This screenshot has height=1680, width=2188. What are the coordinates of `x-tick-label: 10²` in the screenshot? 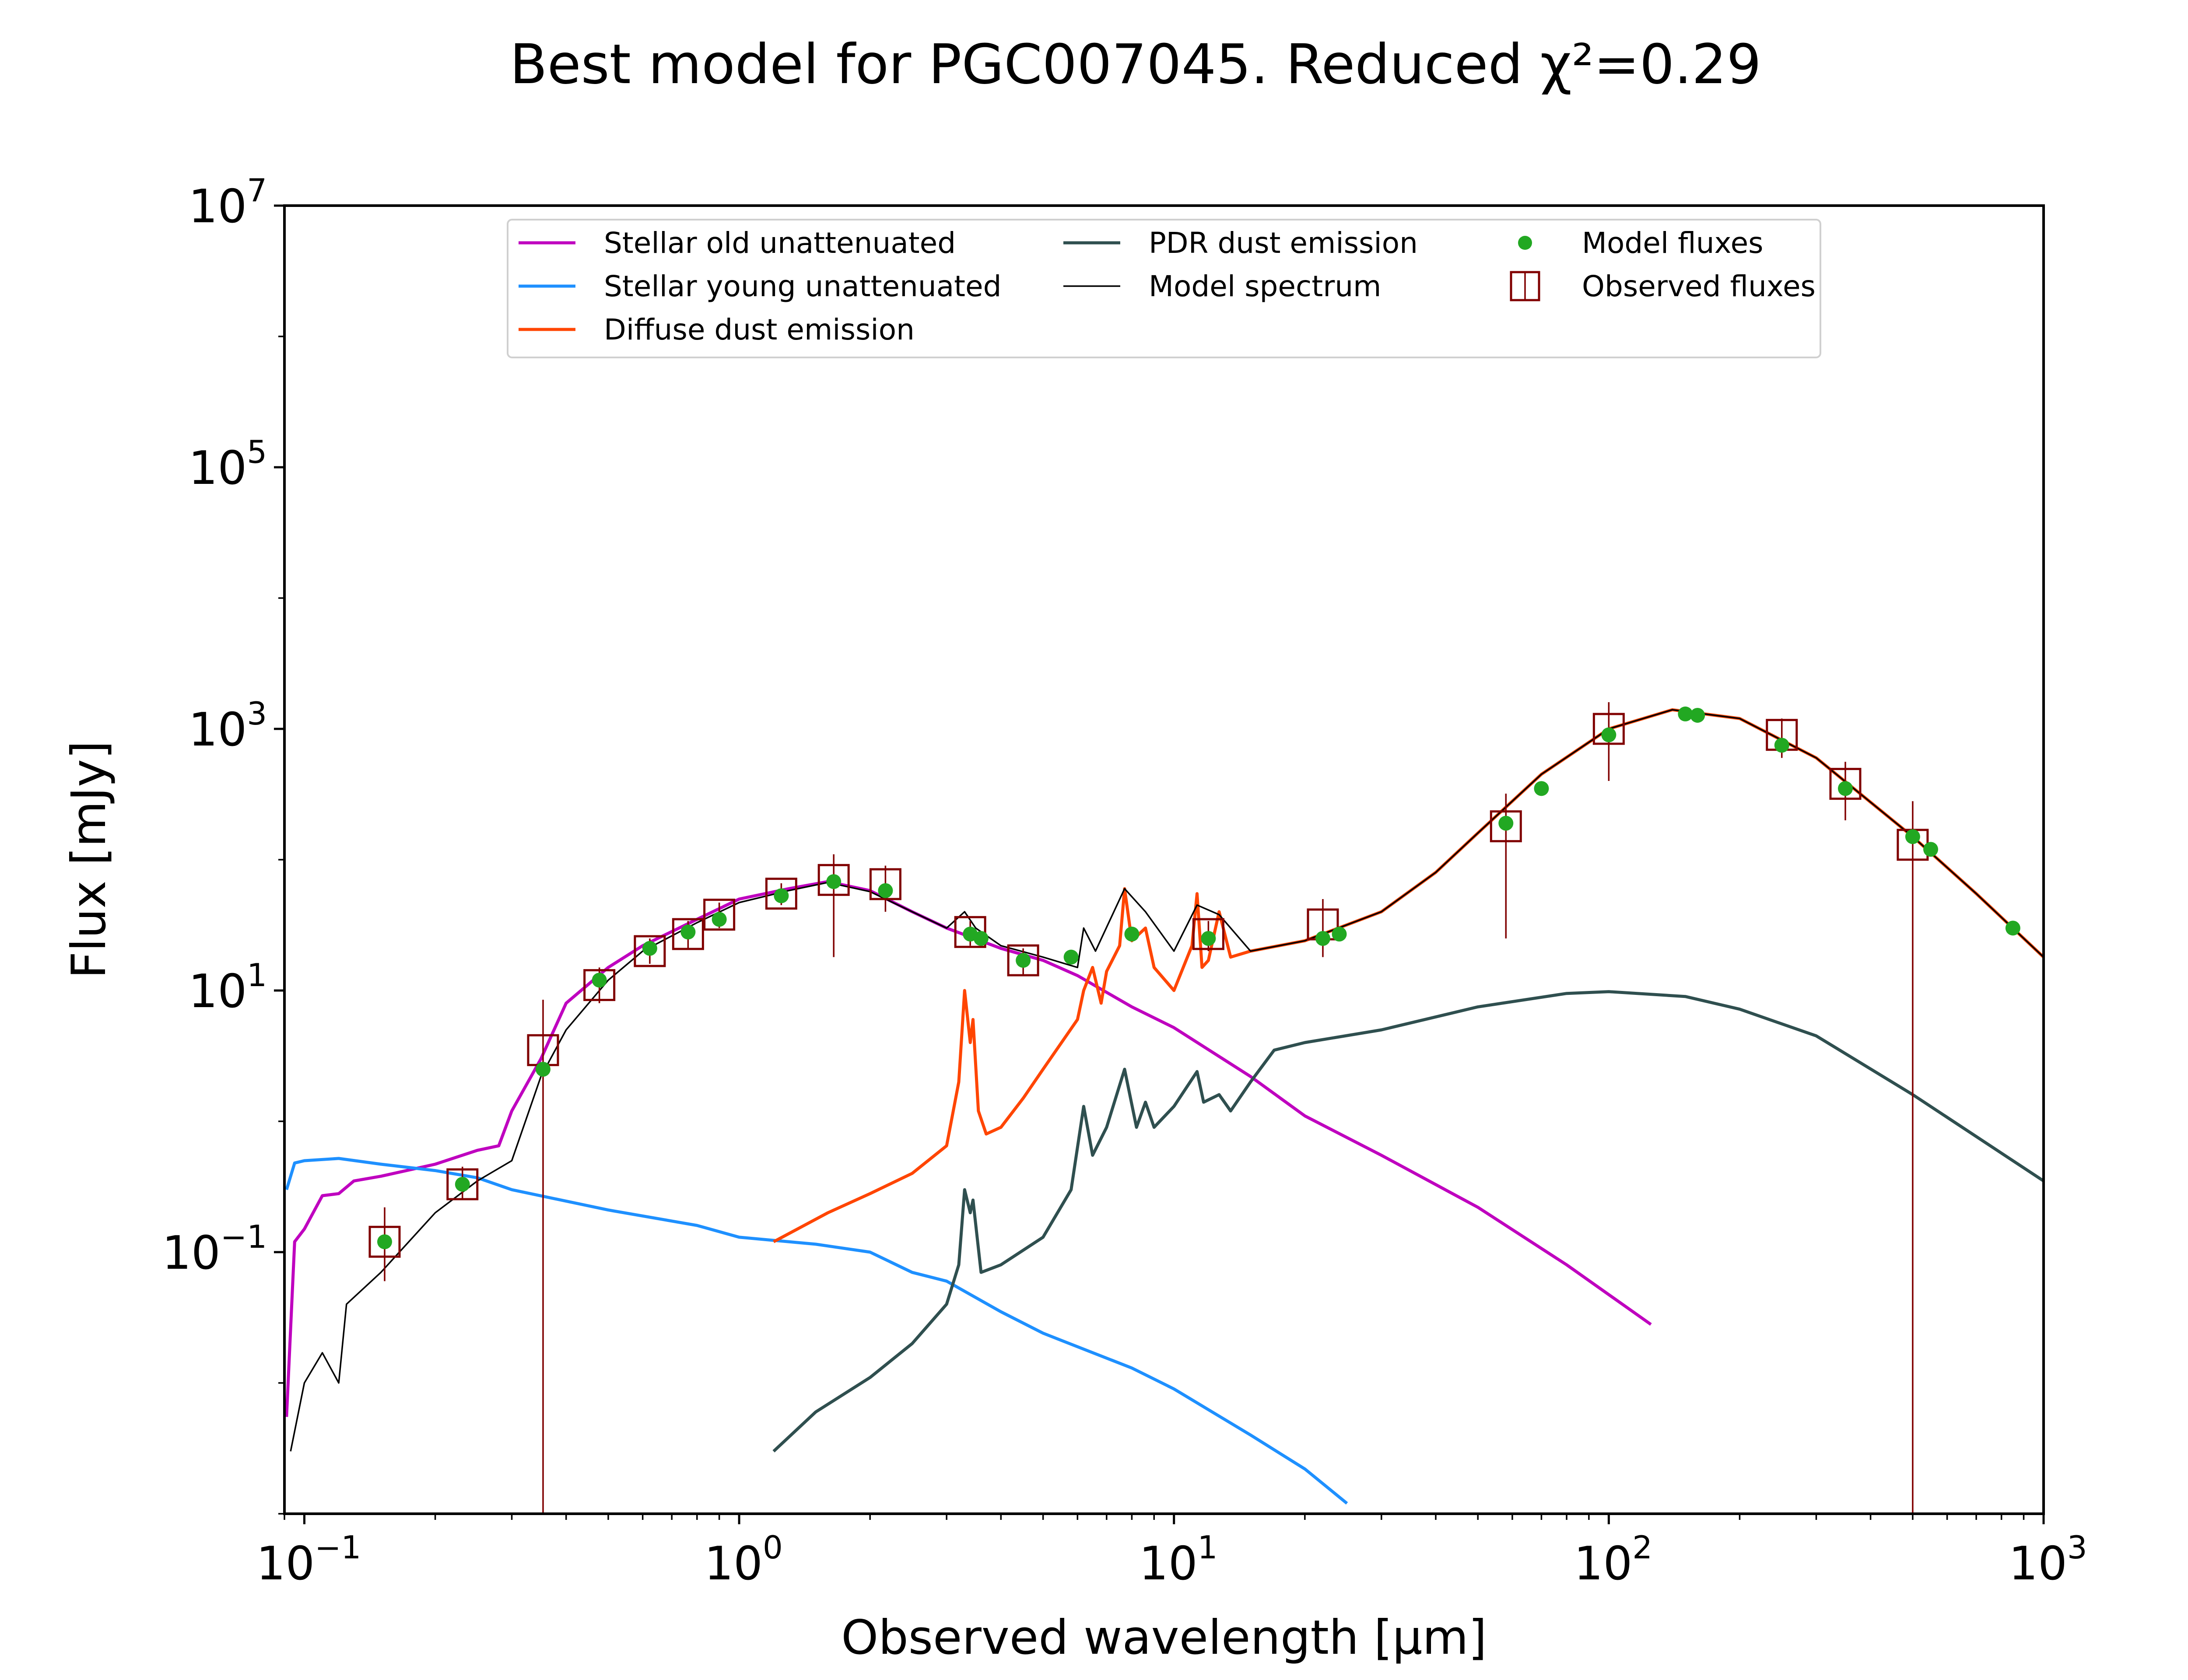 It's located at (1613, 1559).